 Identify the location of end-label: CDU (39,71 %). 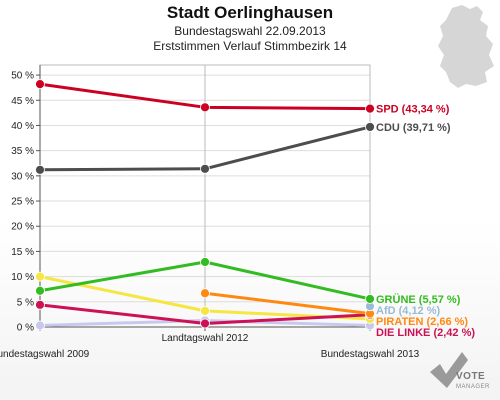
(413, 128).